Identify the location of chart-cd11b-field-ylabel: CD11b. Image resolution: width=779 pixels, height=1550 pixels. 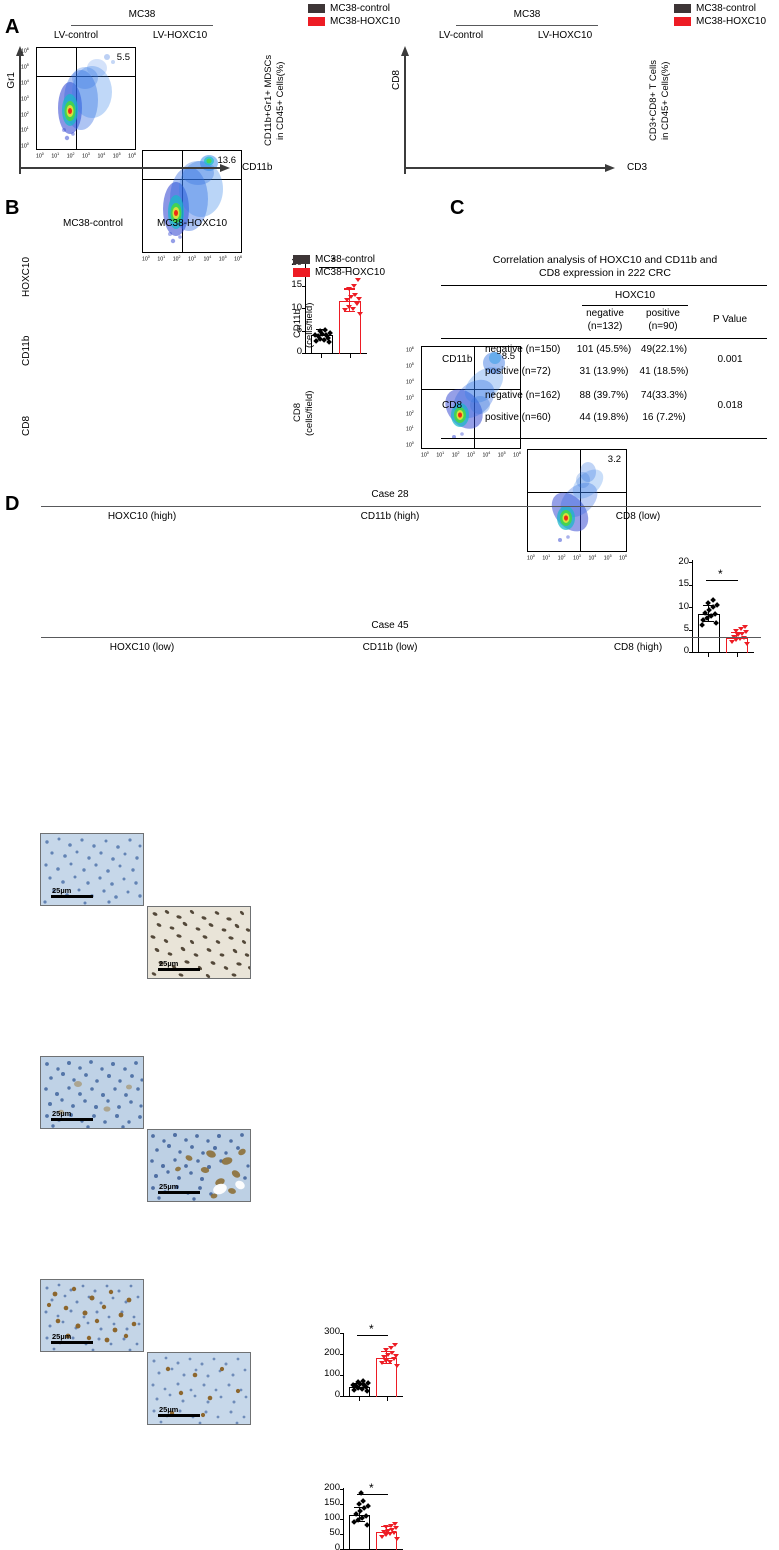
(297, 324).